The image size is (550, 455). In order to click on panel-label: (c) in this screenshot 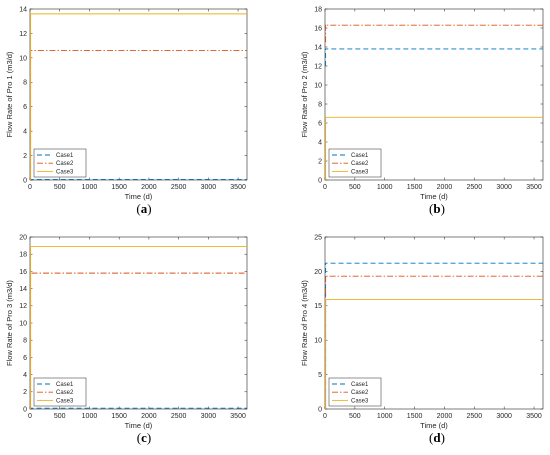, I will do `click(144, 437)`.